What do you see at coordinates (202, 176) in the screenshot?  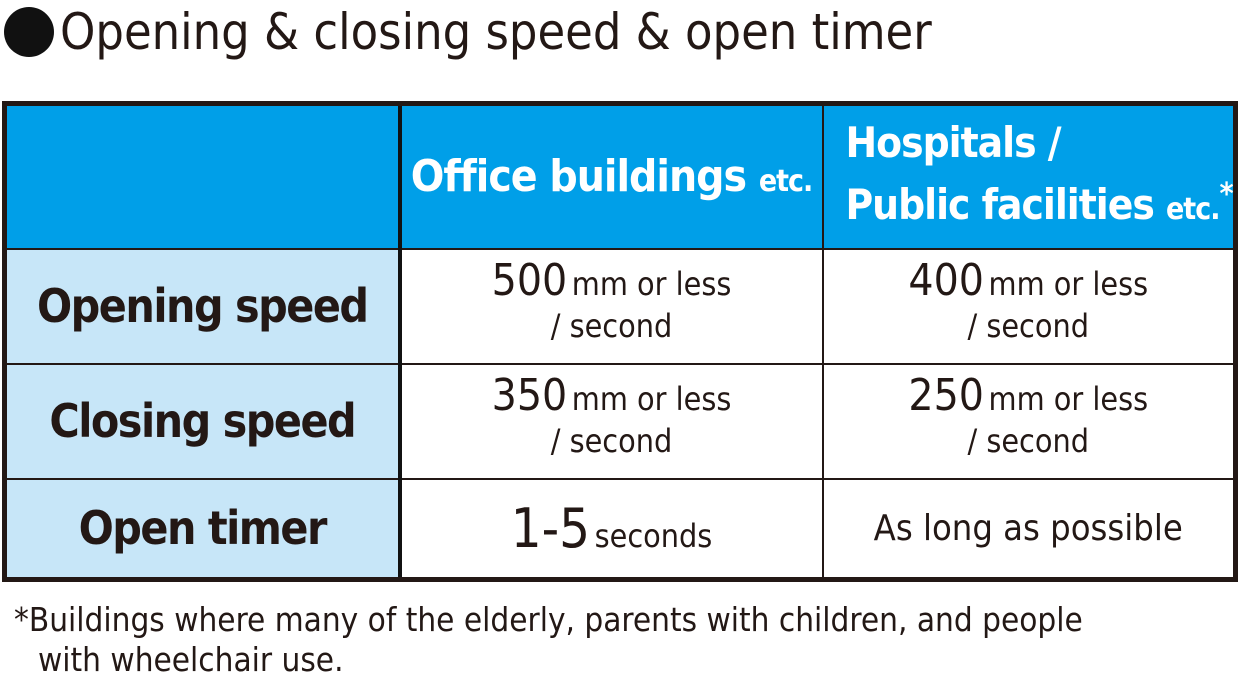 I see `header-empty` at bounding box center [202, 176].